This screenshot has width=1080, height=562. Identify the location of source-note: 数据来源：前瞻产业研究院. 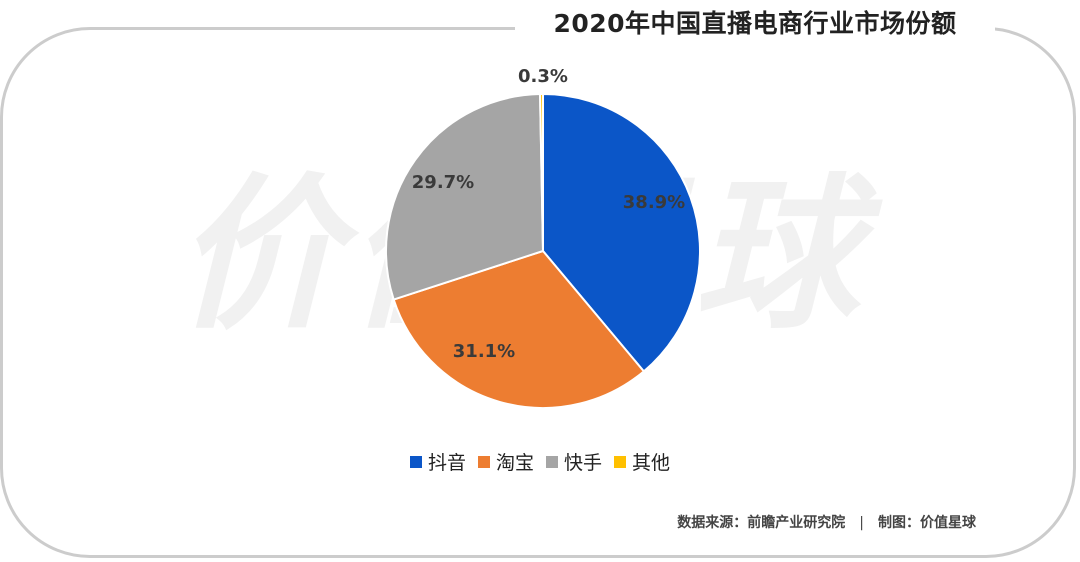
(761, 523).